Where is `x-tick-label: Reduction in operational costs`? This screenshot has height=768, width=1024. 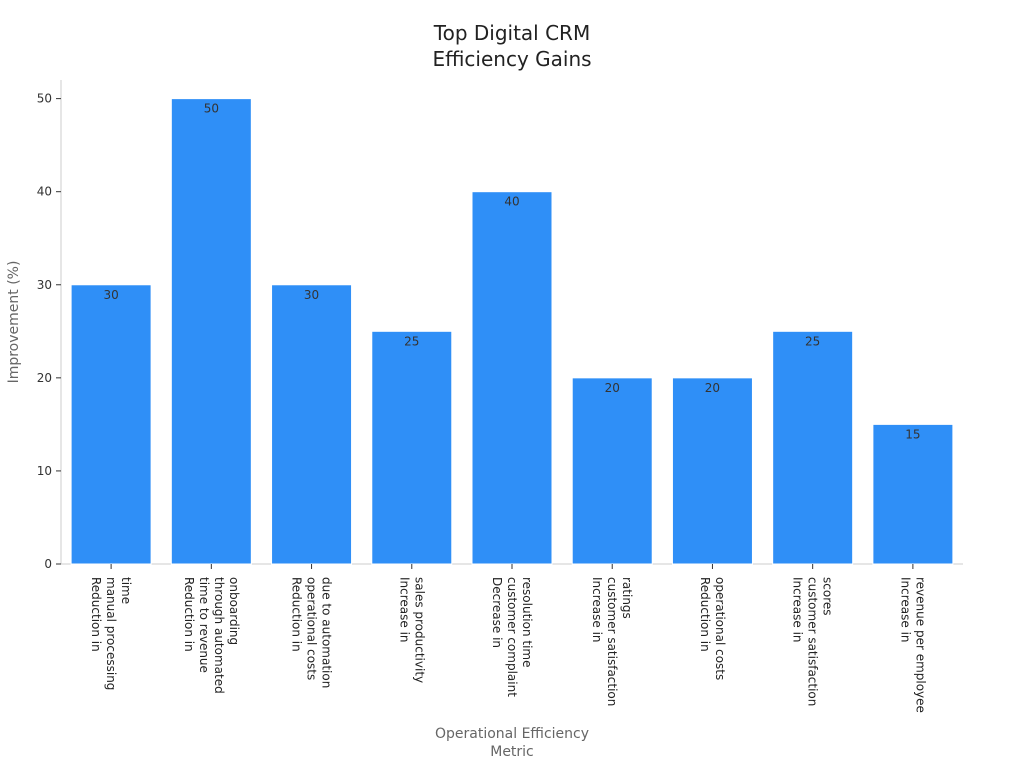
x-tick-label: Reduction in operational costs is located at coordinates (712, 628).